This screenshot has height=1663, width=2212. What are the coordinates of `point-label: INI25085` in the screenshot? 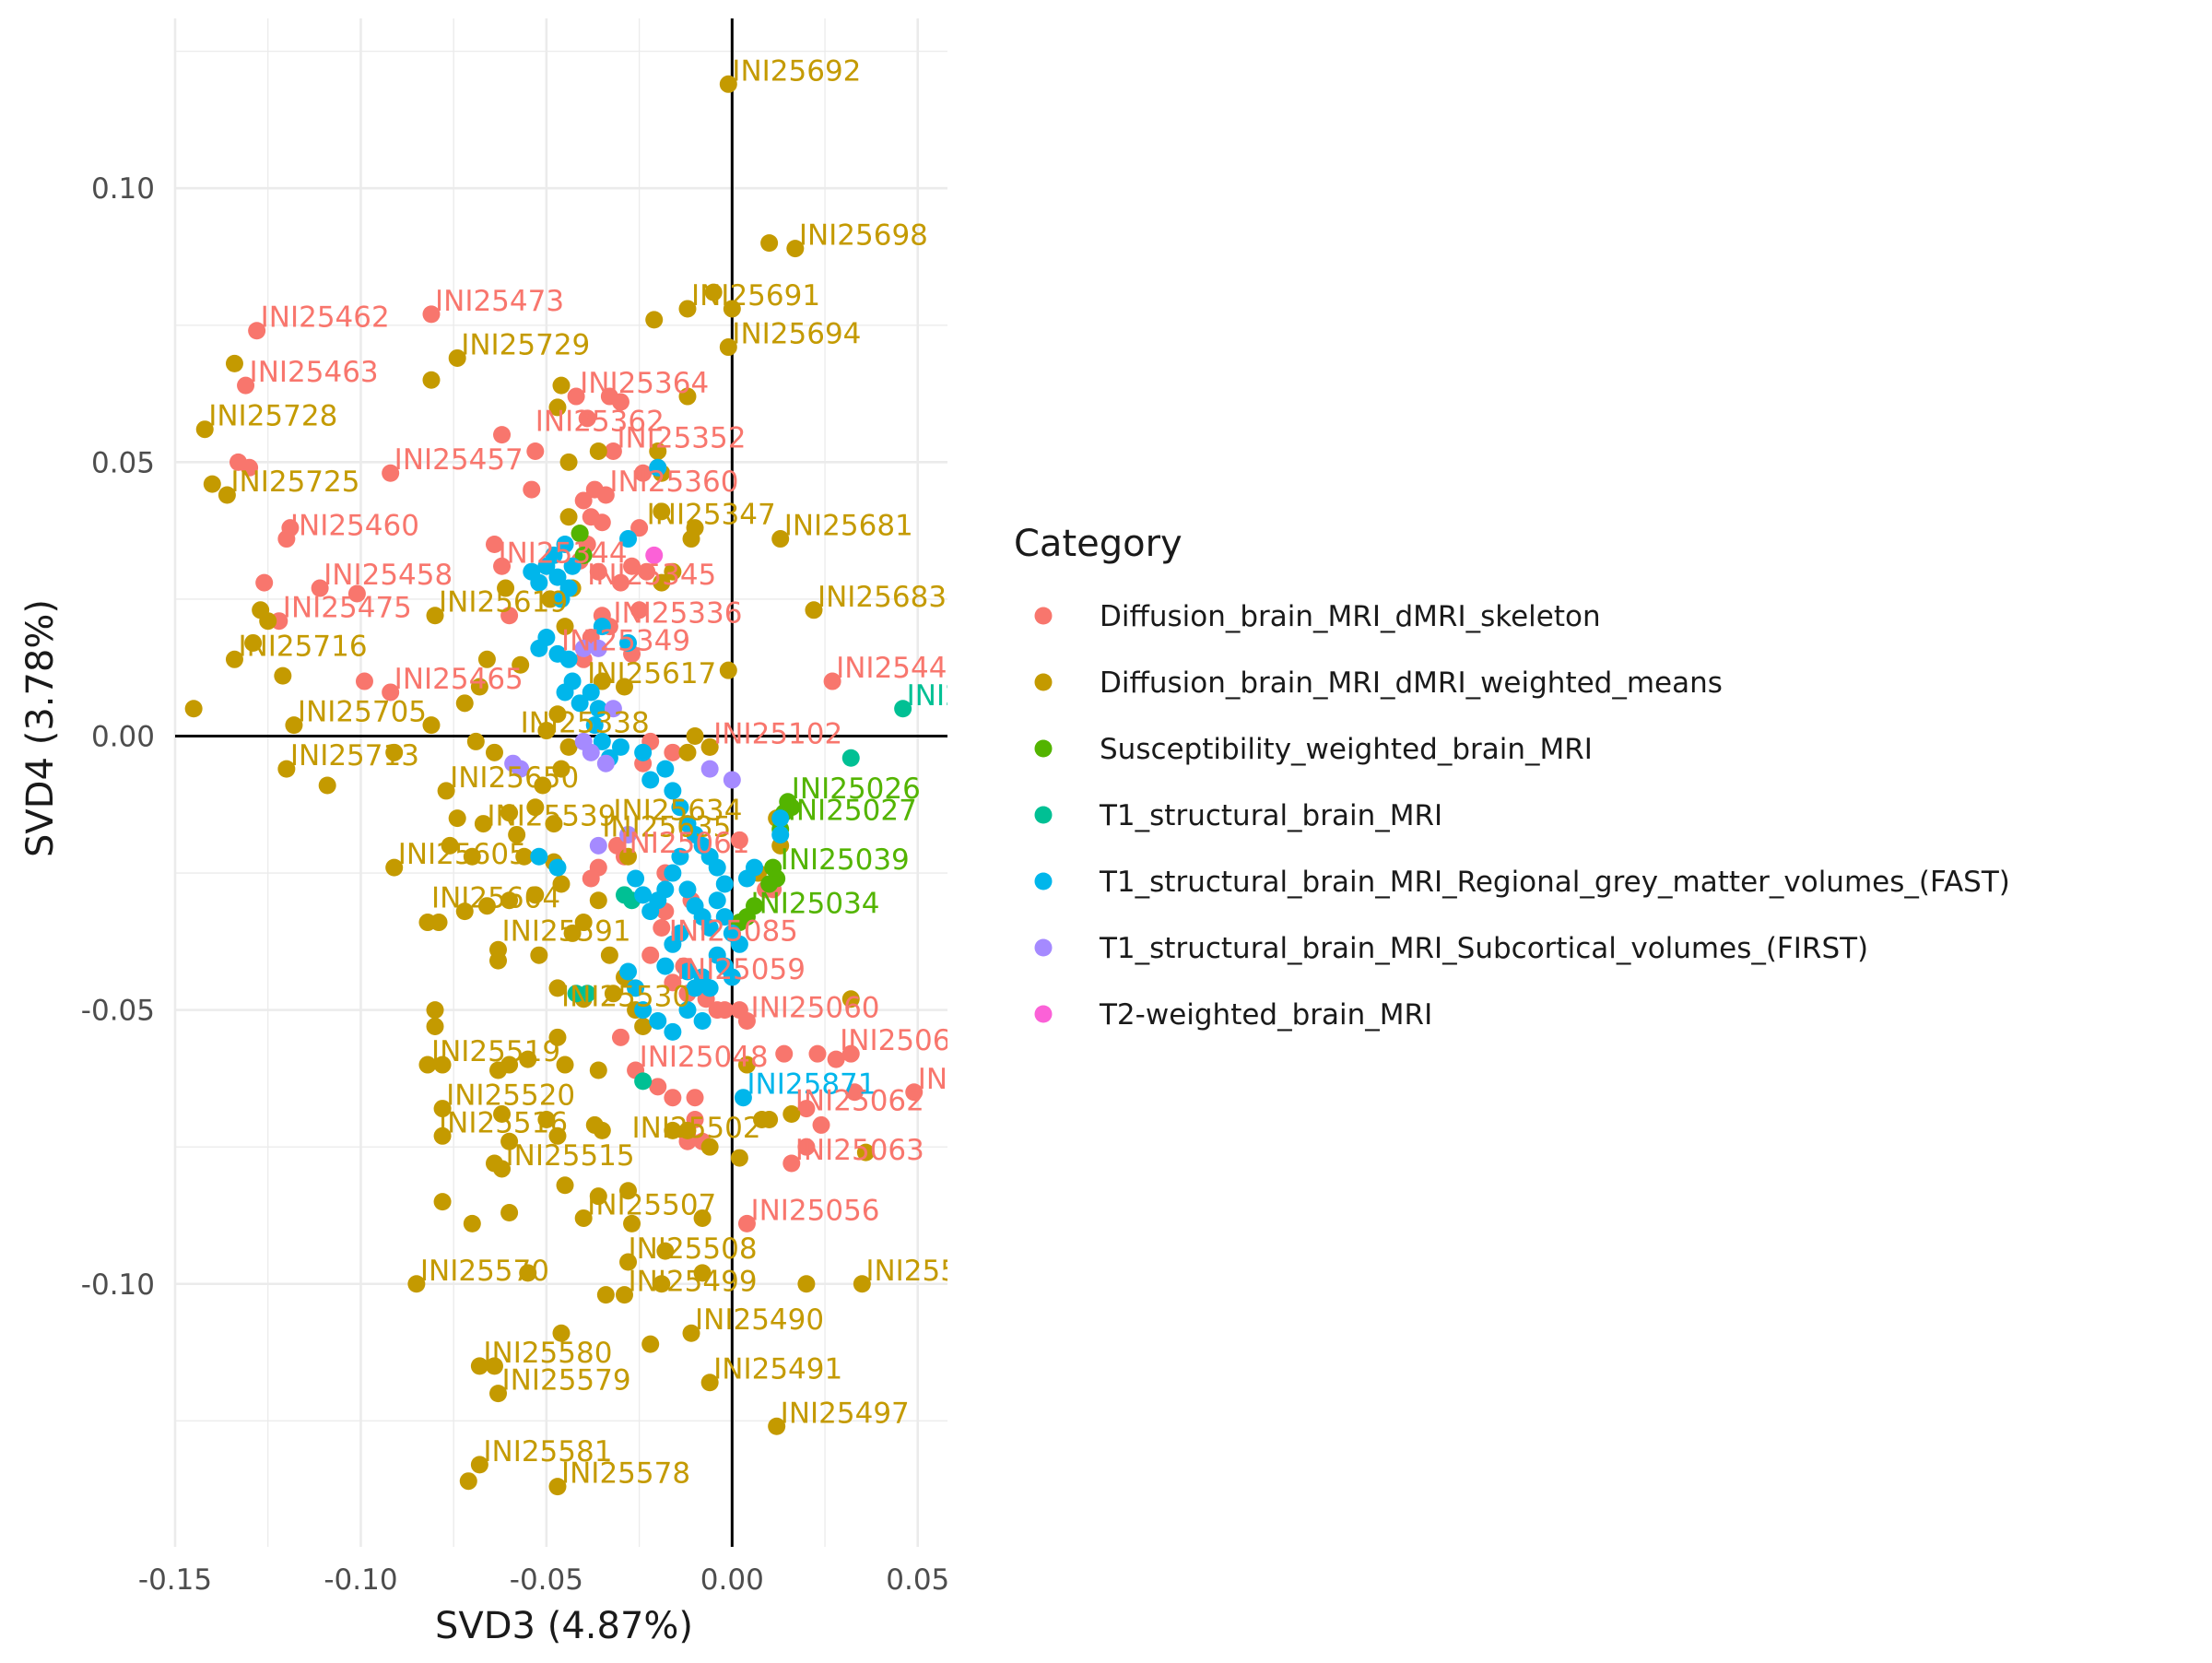 It's located at (733, 931).